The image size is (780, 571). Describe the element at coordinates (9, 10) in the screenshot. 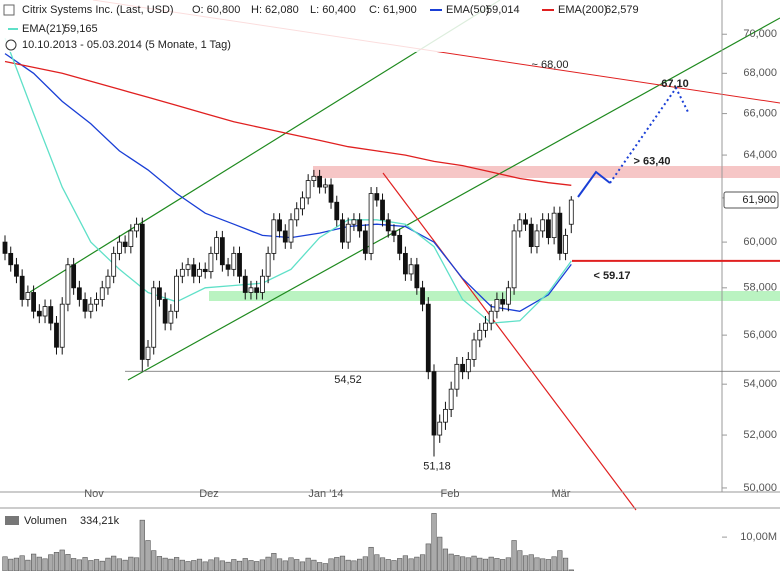

I see `icon` at that location.